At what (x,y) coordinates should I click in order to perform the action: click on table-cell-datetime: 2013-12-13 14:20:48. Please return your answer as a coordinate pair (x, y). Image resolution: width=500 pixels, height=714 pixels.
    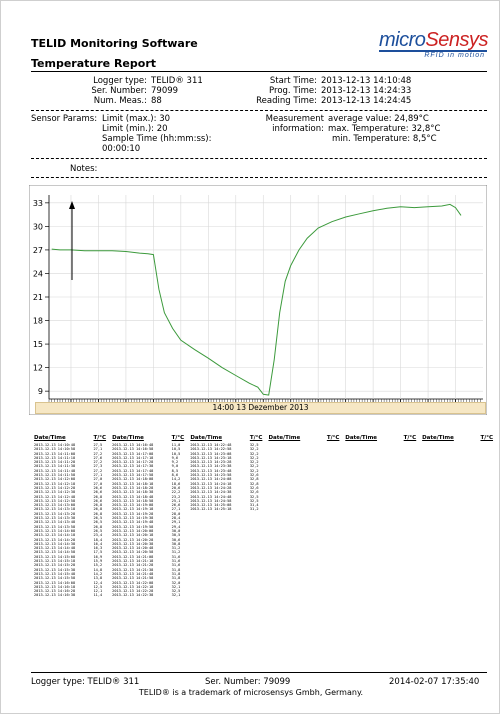
    Looking at the image, I should click on (133, 548).